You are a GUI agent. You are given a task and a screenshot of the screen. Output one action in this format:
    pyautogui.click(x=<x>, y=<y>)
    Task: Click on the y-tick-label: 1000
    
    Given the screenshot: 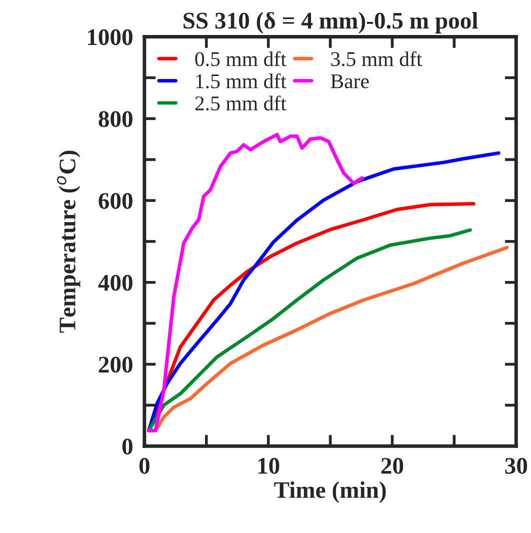 What is the action you would take?
    pyautogui.click(x=110, y=37)
    